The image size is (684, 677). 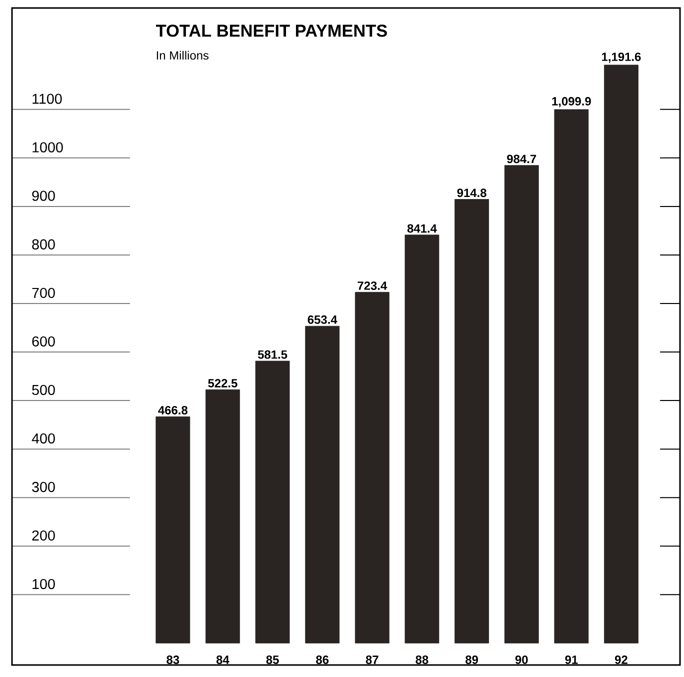 I want to click on data-label: 984.7, so click(x=521, y=159).